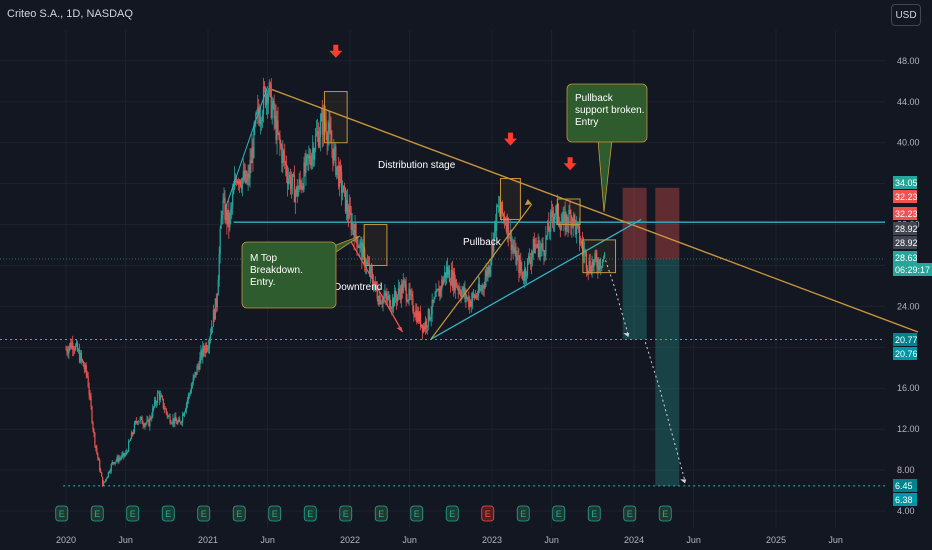 The height and width of the screenshot is (550, 932). I want to click on price-tag-text: 20.76, so click(906, 354).